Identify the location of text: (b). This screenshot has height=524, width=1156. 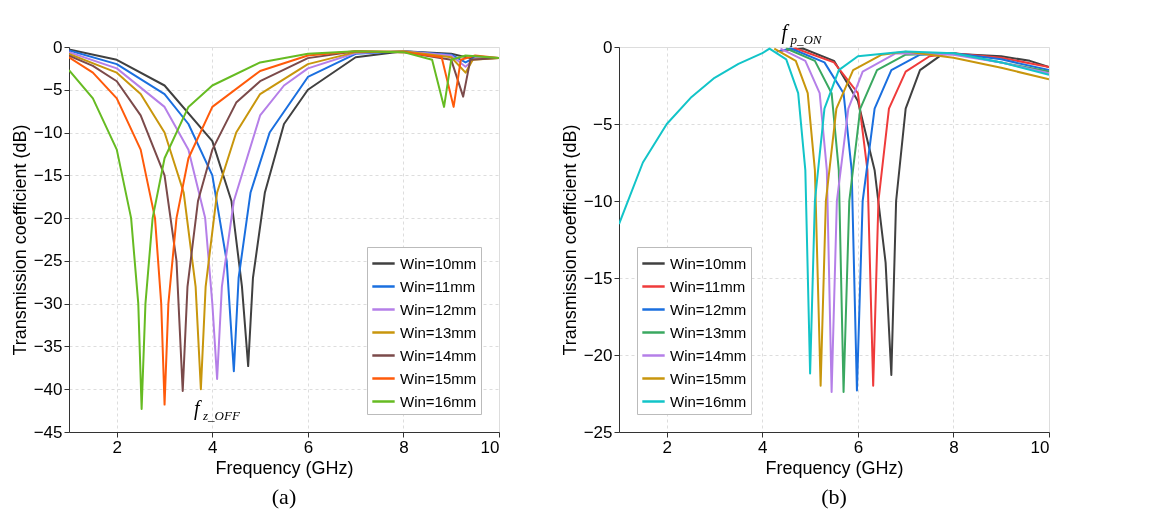
(834, 496).